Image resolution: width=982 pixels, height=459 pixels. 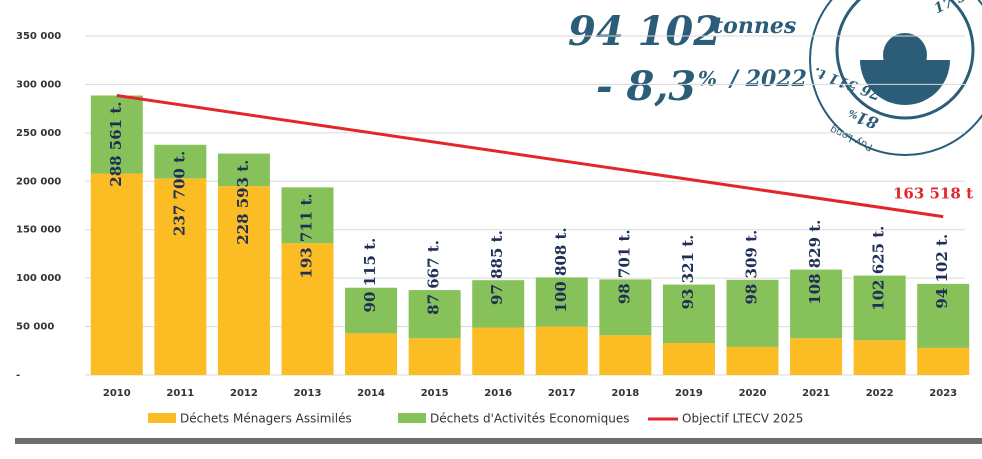 I want to click on x-tick-label: 2016, so click(x=498, y=393).